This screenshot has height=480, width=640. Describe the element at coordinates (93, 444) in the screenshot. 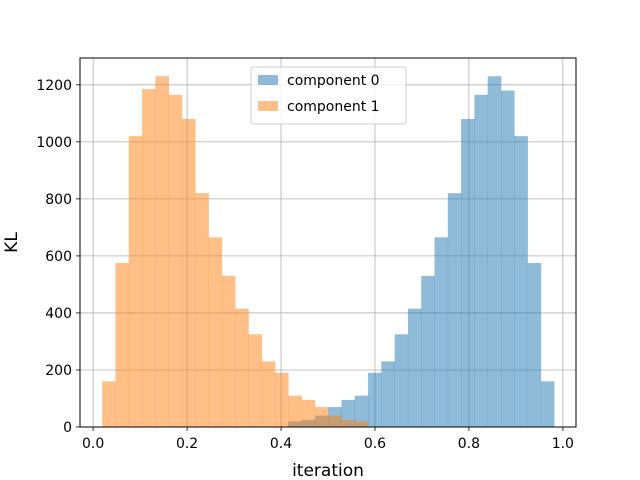

I see `x-tick-label: 0.0` at that location.